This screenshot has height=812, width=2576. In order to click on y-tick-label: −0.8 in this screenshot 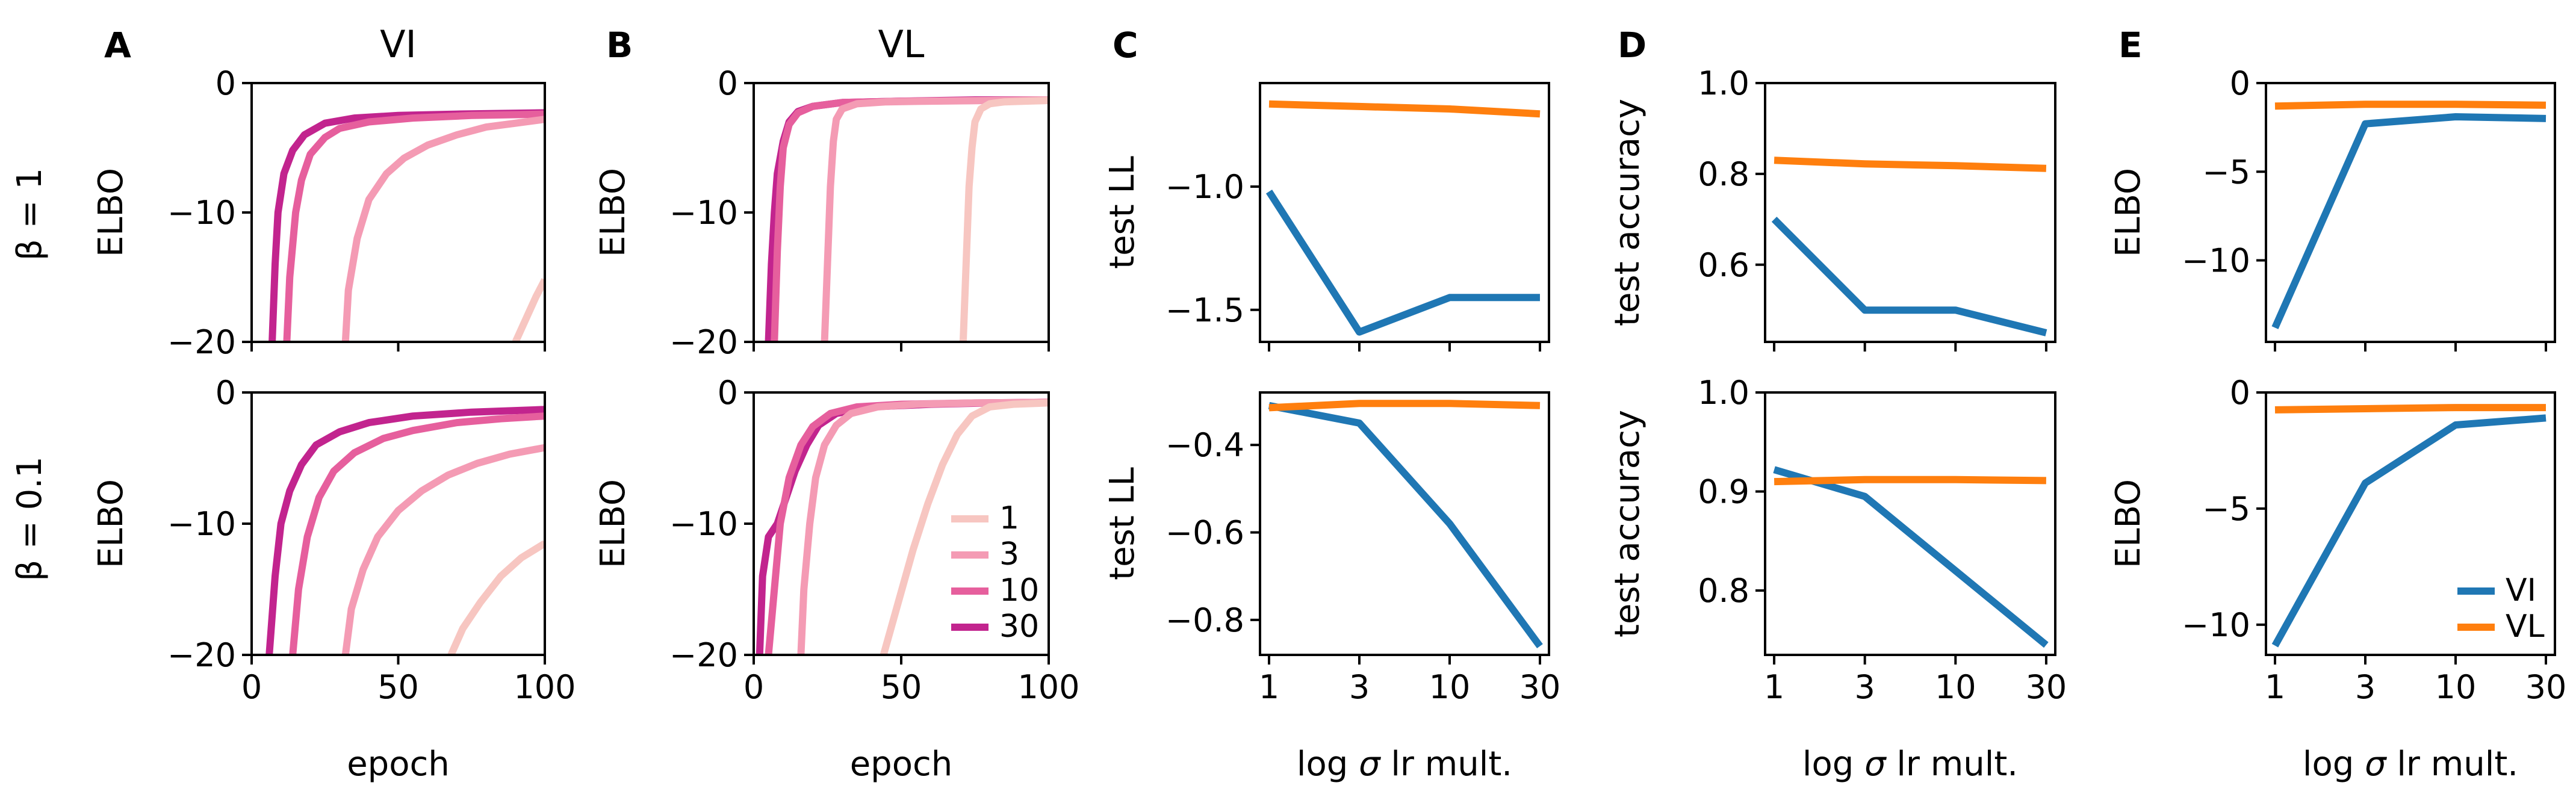, I will do `click(1204, 620)`.